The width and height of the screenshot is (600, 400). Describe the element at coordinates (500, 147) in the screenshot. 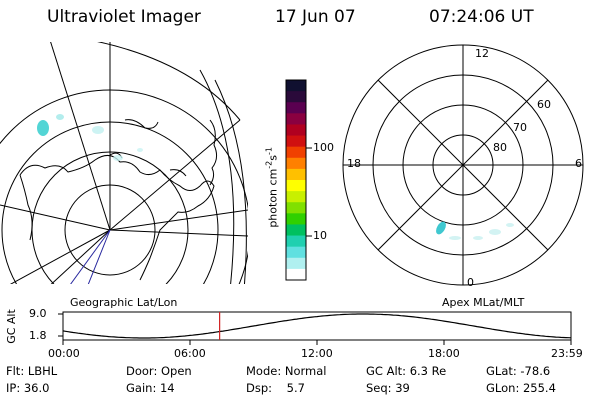

I see `mlat-label-80: 80` at that location.